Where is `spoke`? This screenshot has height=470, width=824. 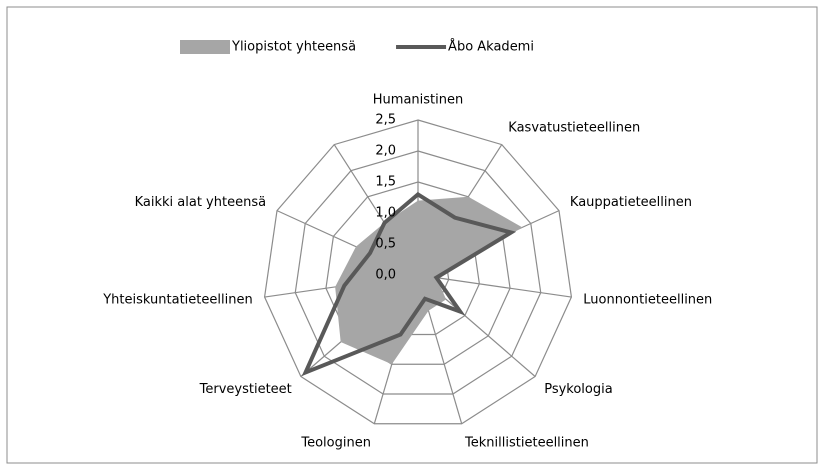
spoke is located at coordinates (494, 286).